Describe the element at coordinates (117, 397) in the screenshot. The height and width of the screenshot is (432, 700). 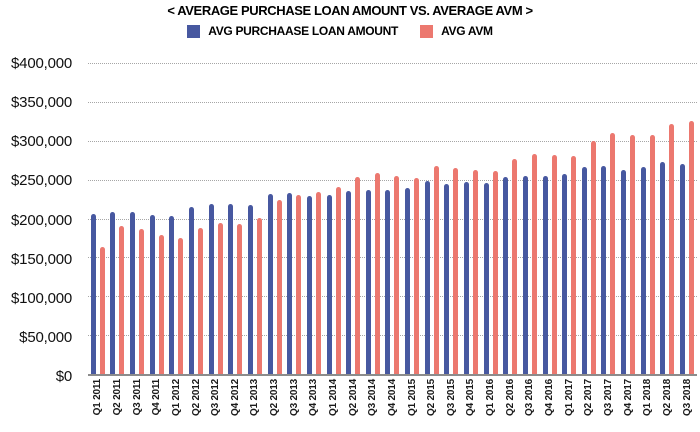
I see `x-tick-label: Q2 2011` at that location.